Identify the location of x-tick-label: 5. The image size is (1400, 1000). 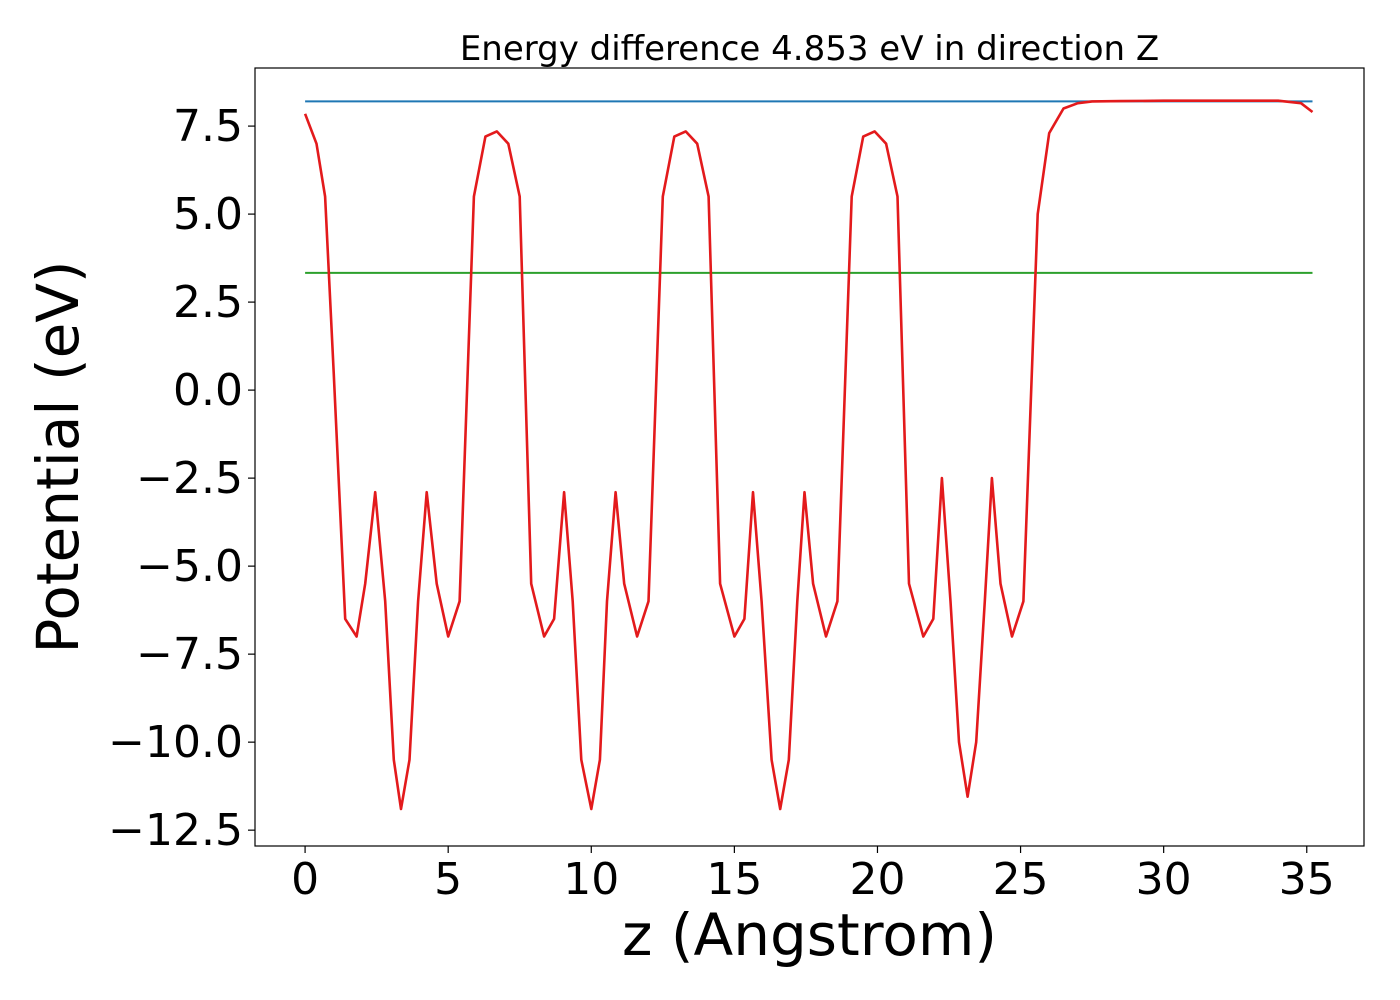
(448, 879).